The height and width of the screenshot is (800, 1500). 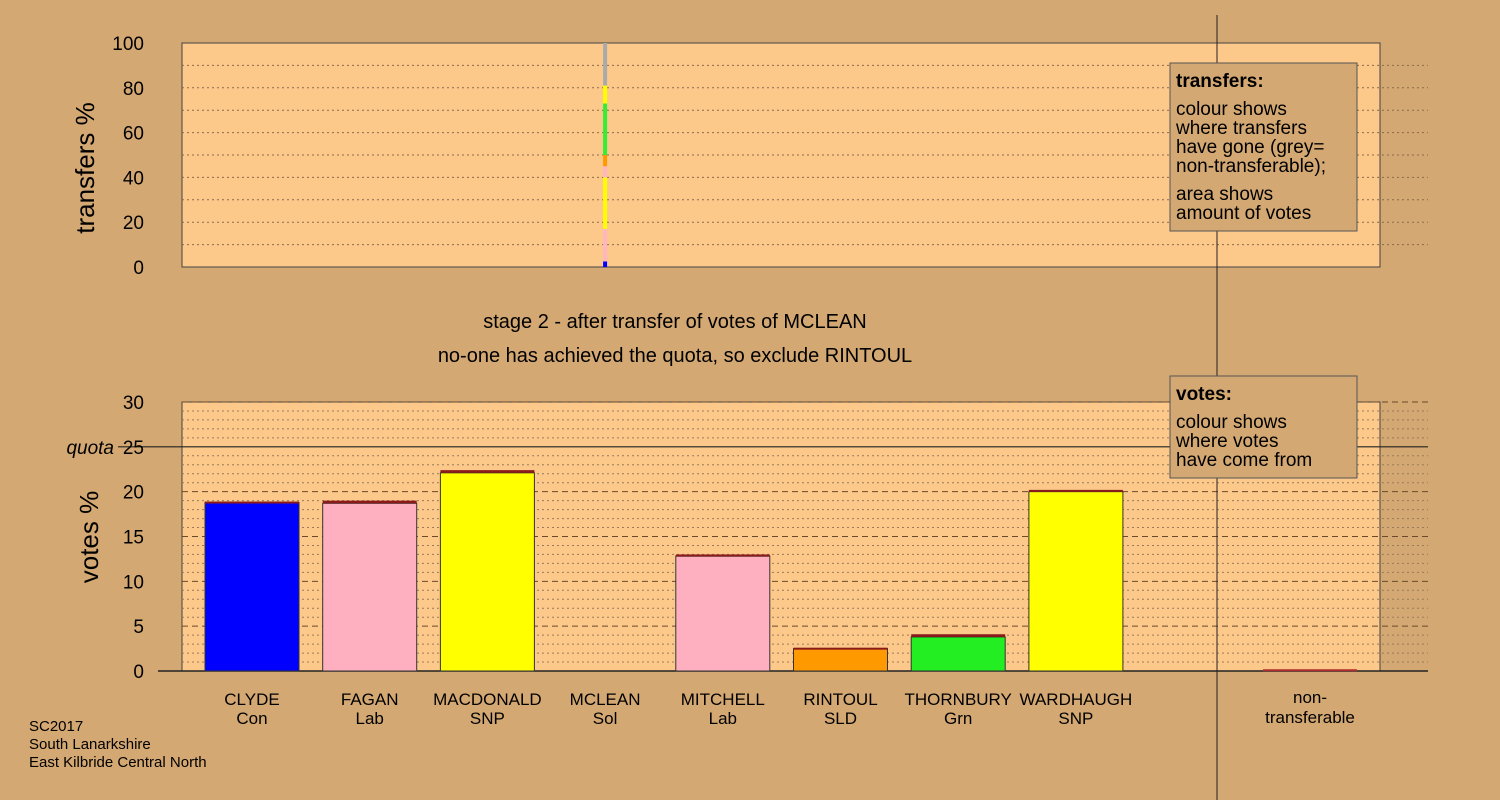 I want to click on transfers-legend-line: have gone (grey=, so click(x=1250, y=147).